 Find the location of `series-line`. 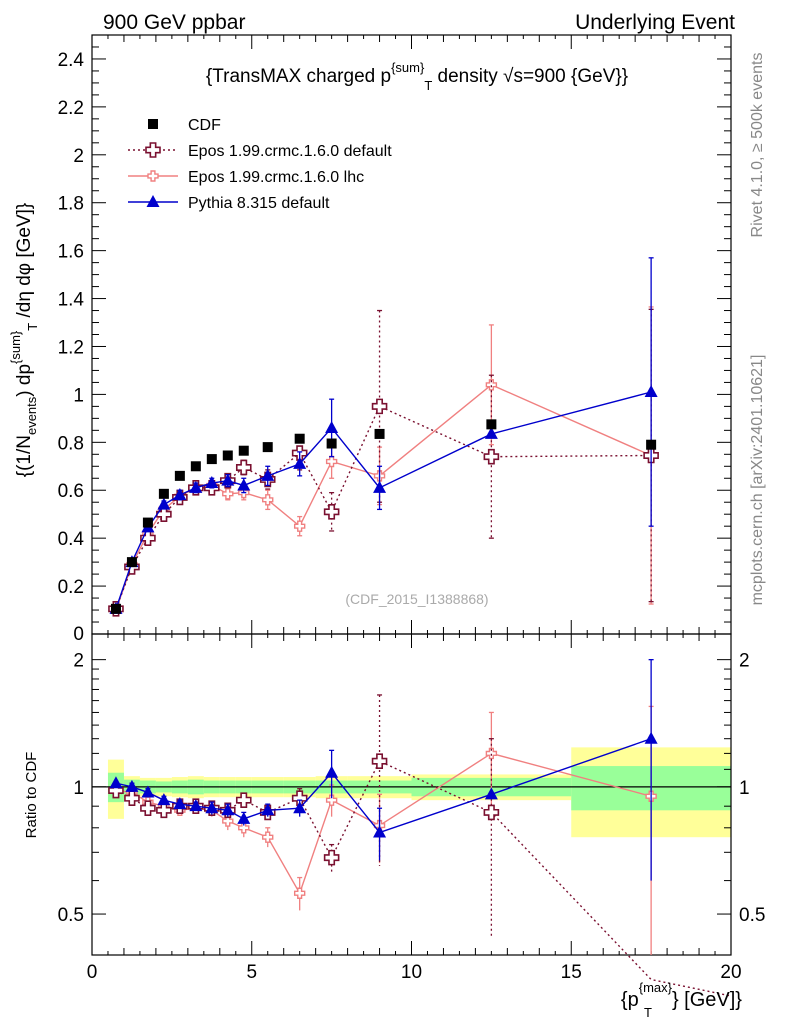

series-line is located at coordinates (383, 500).